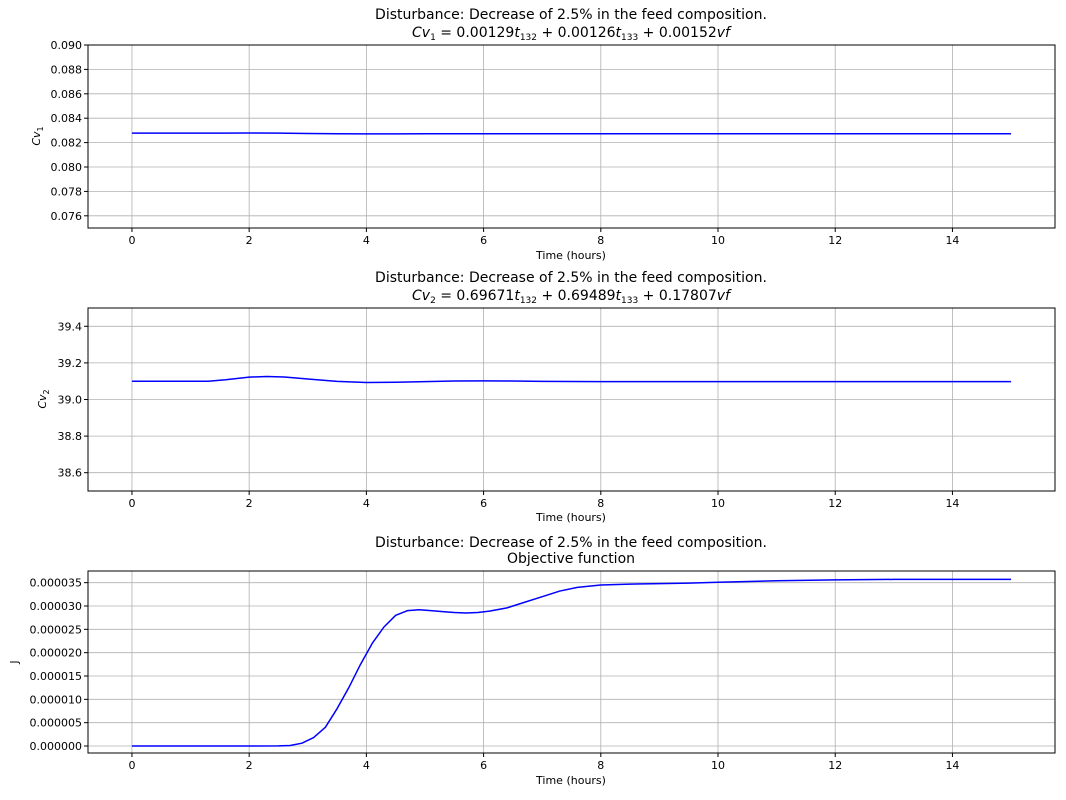 Image resolution: width=1066 pixels, height=800 pixels. What do you see at coordinates (67, 94) in the screenshot?
I see `cv1-y-tick-label: 0.086` at bounding box center [67, 94].